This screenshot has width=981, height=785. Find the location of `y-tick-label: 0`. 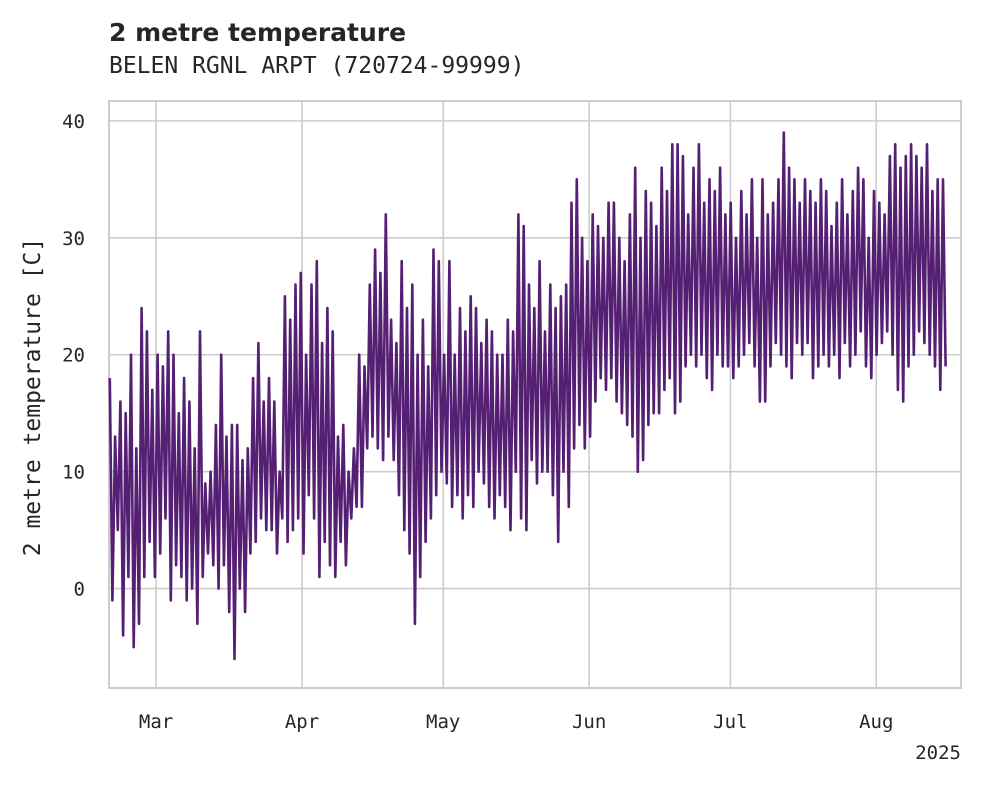

y-tick-label: 0 is located at coordinates (79, 590).